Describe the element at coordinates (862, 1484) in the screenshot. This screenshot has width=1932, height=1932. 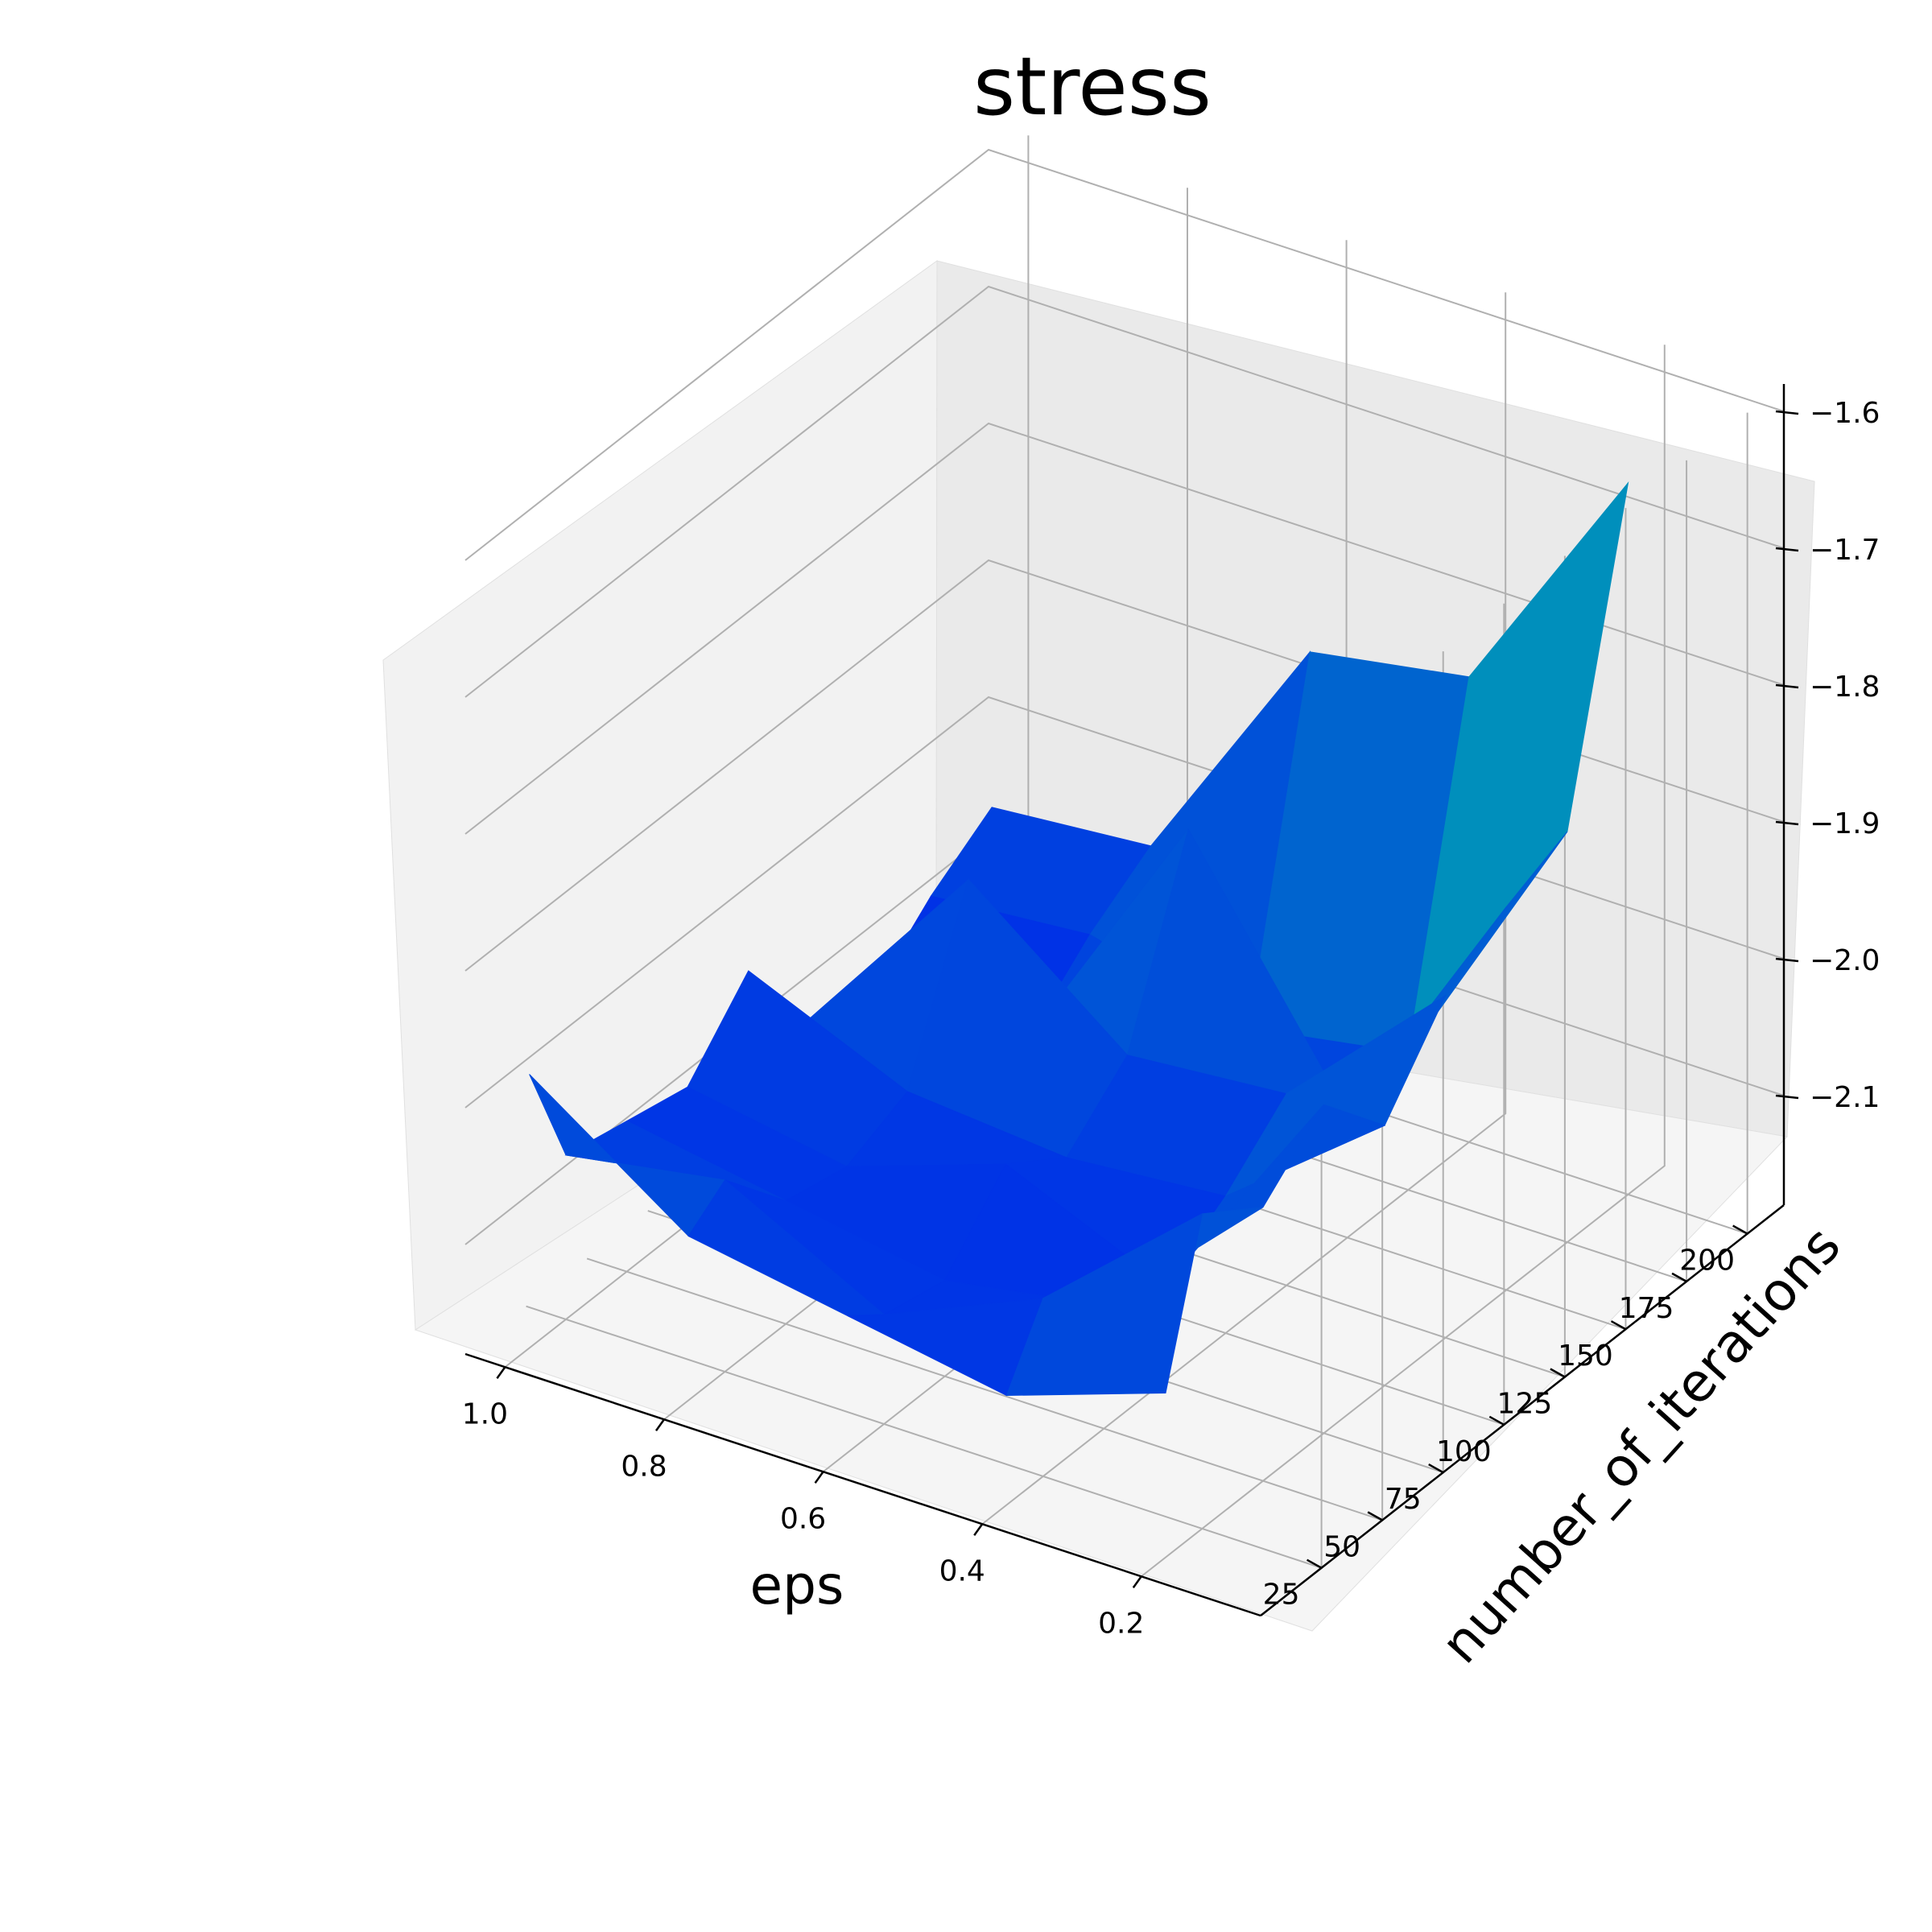
I see `x-axis-line` at that location.